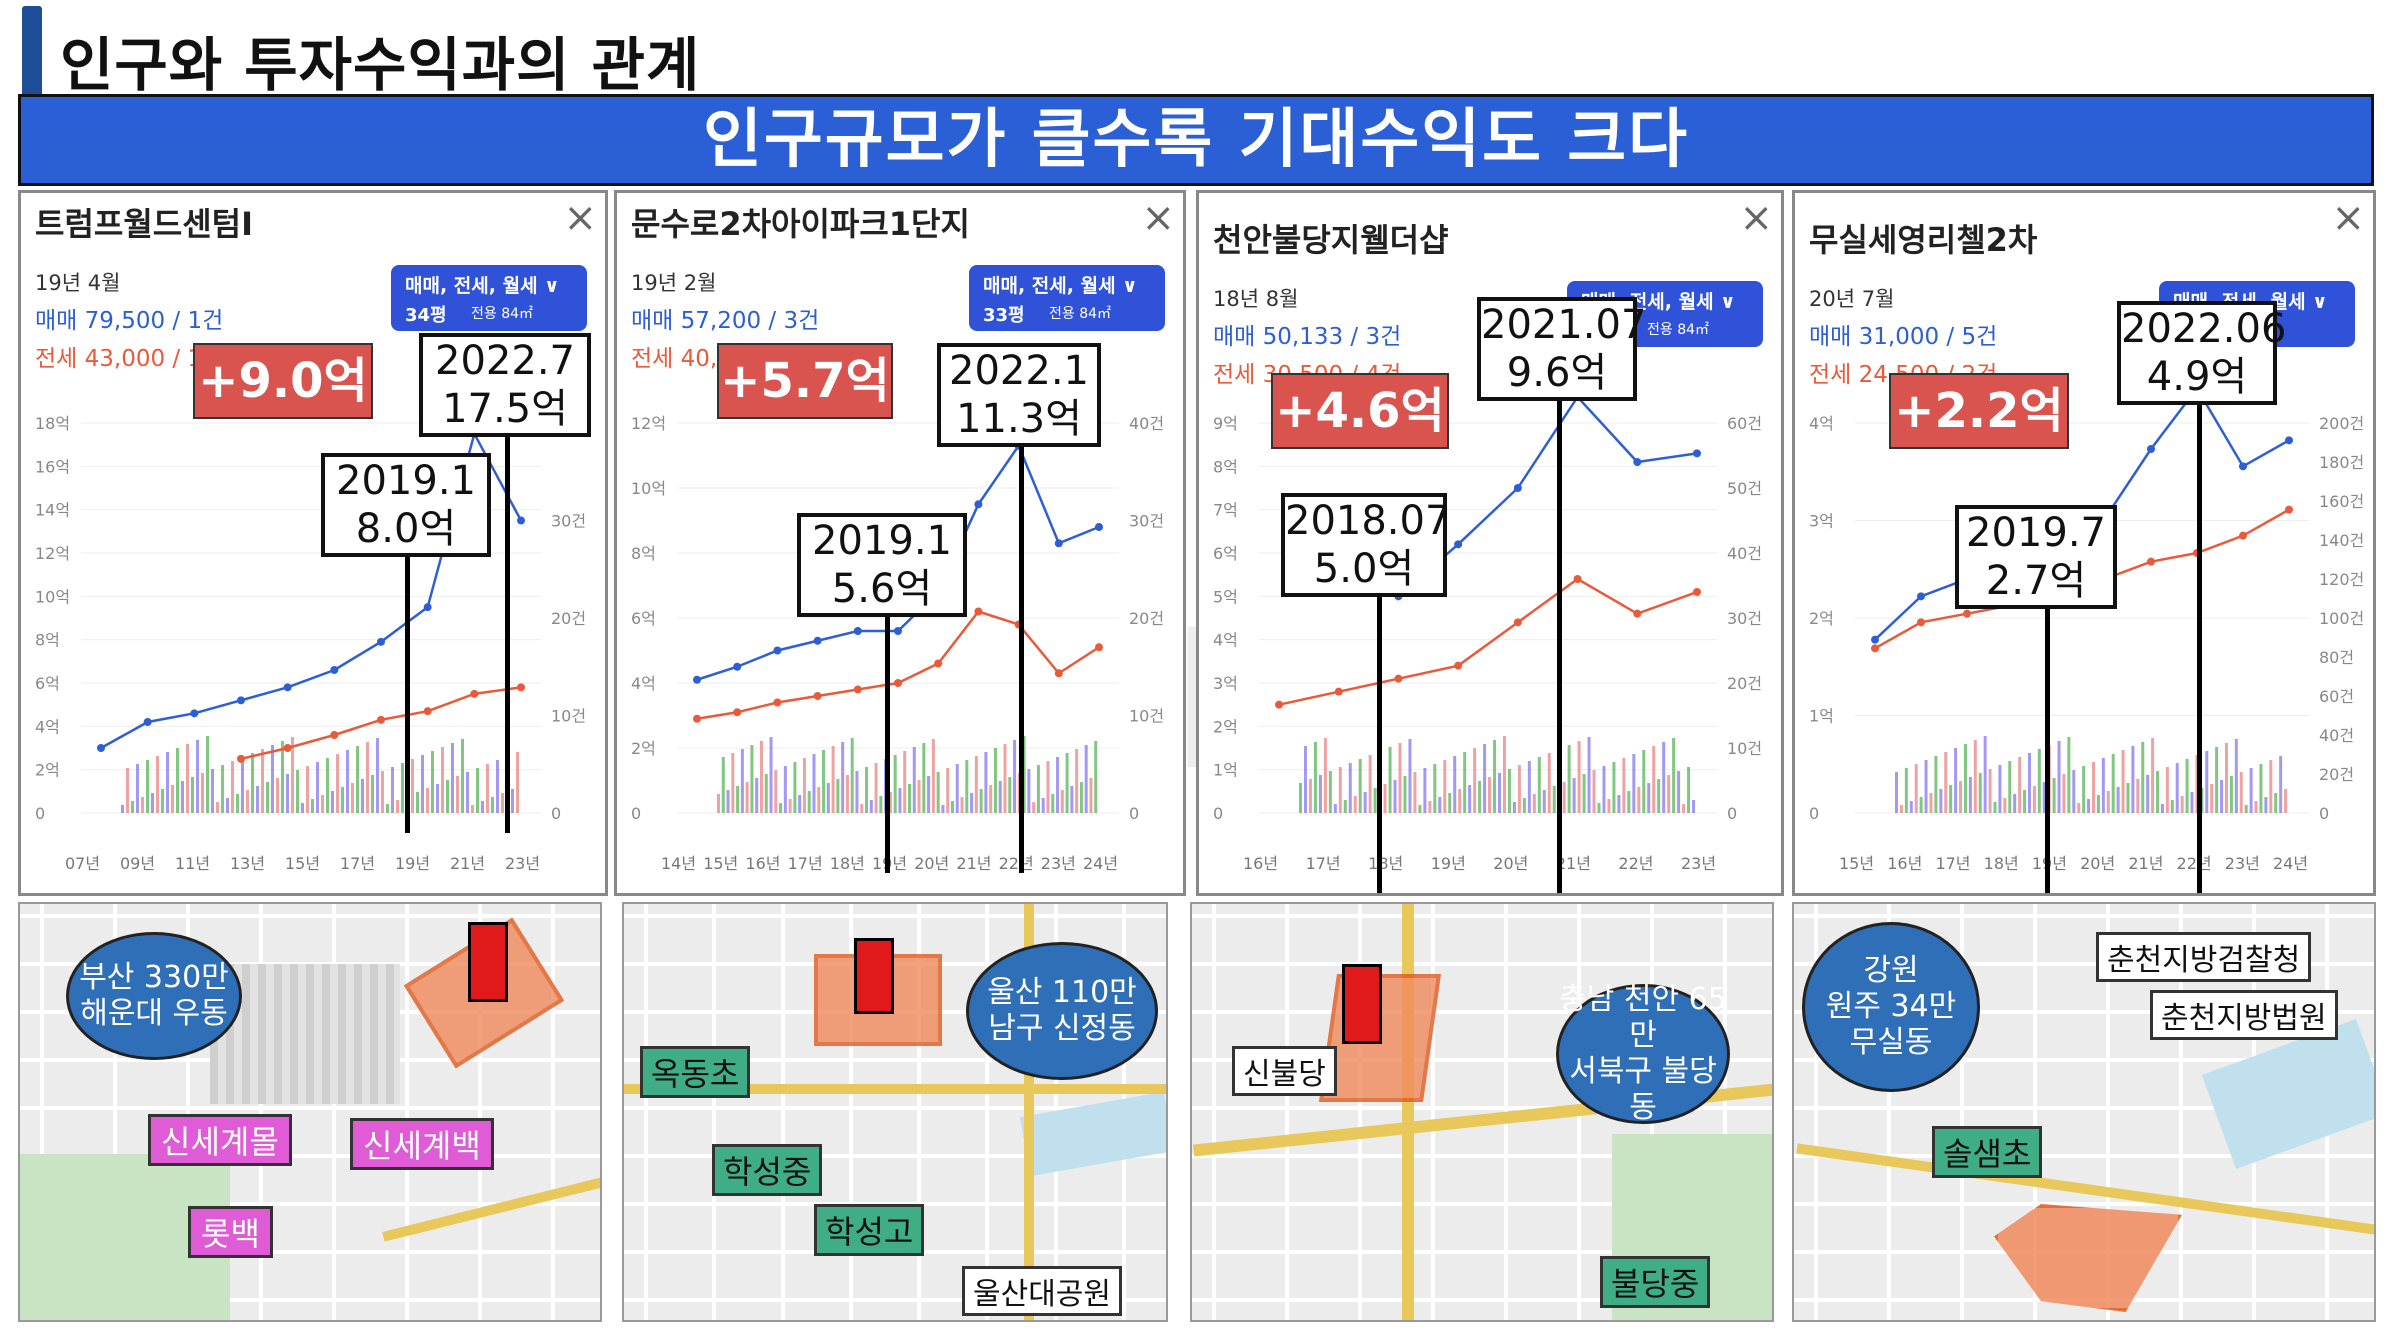 The image size is (2386, 1336). What do you see at coordinates (895, 1112) in the screenshot?
I see `location-map: 울산 110만 남구 신정동 옥동초 학성중 학성고 울산대공원` at bounding box center [895, 1112].